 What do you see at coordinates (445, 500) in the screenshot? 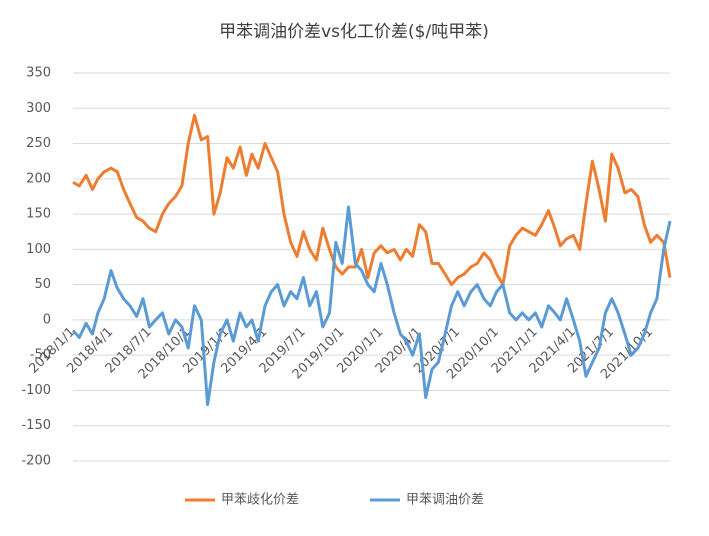
I see `legend-label: 甲苯调油价差` at bounding box center [445, 500].